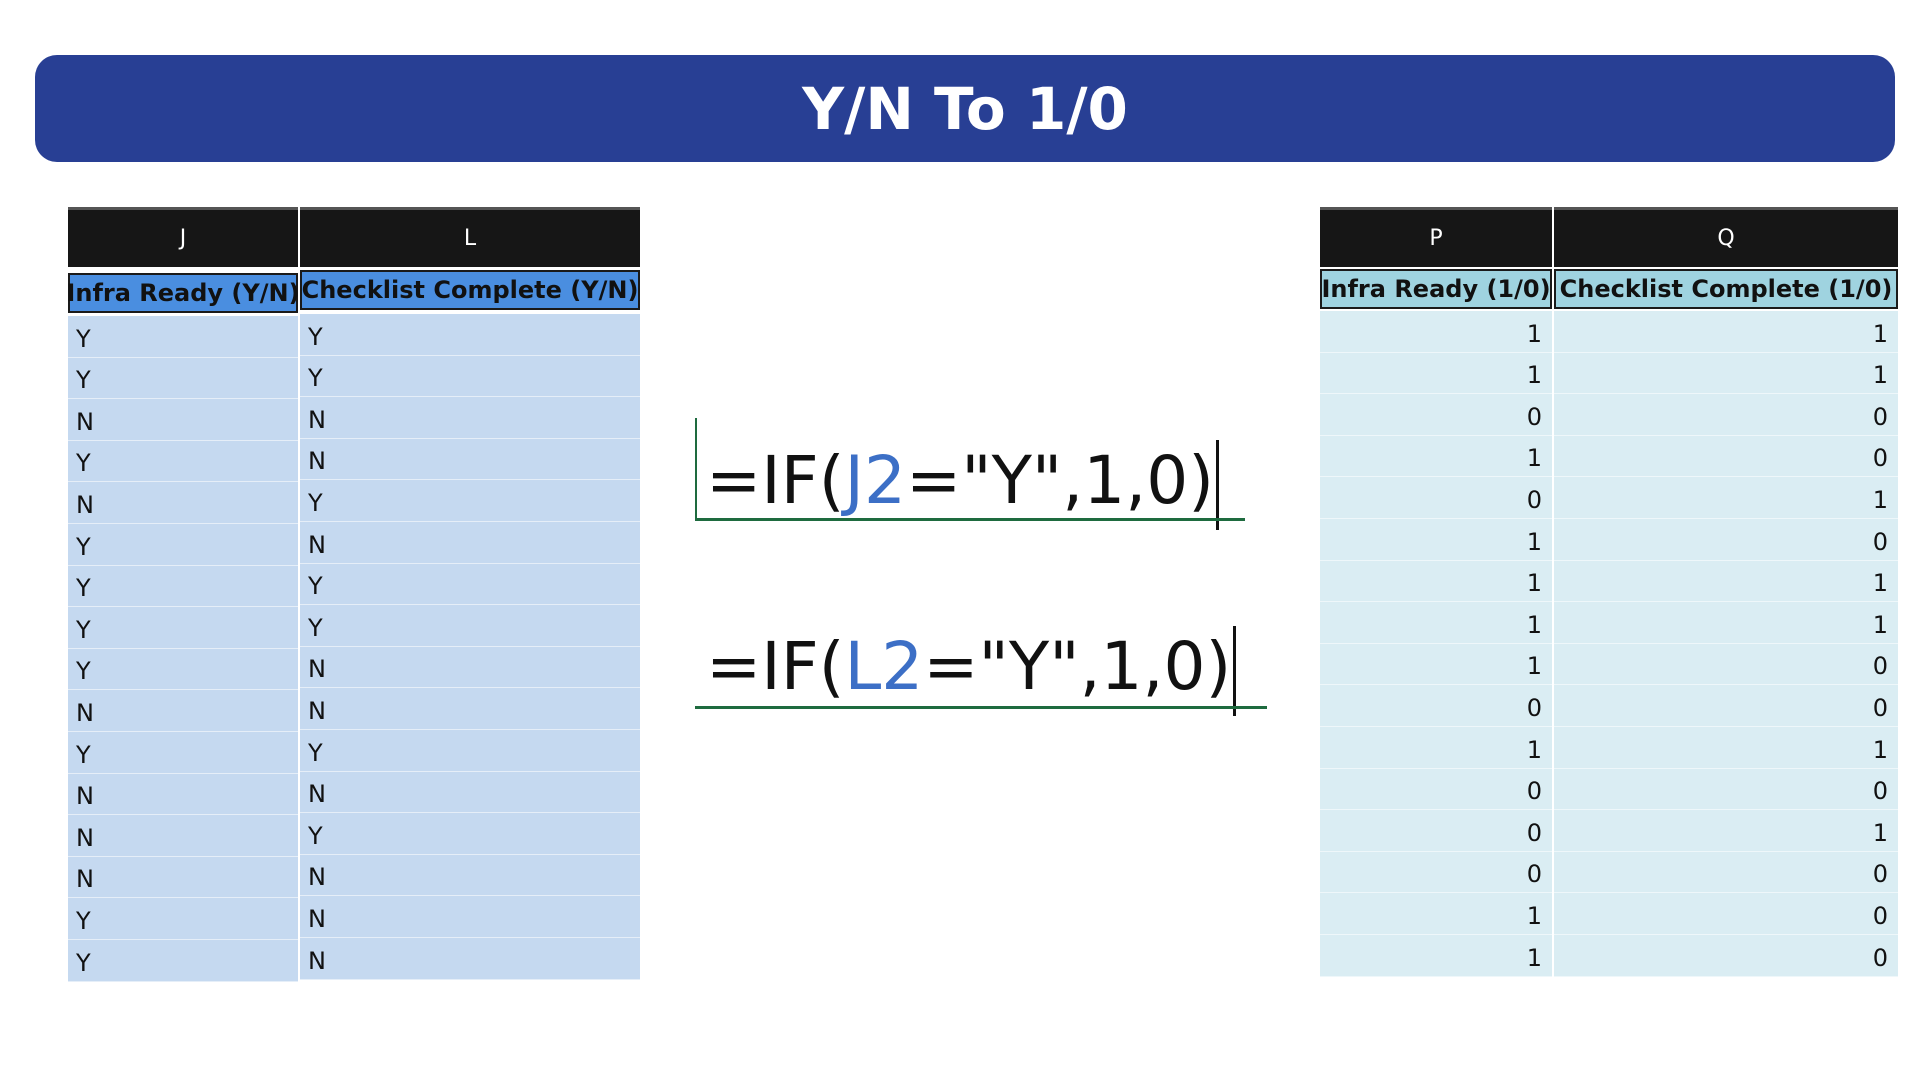 Image resolution: width=1920 pixels, height=1080 pixels. Describe the element at coordinates (775, 480) in the screenshot. I see `formula-1-prefix: =IF(` at that location.